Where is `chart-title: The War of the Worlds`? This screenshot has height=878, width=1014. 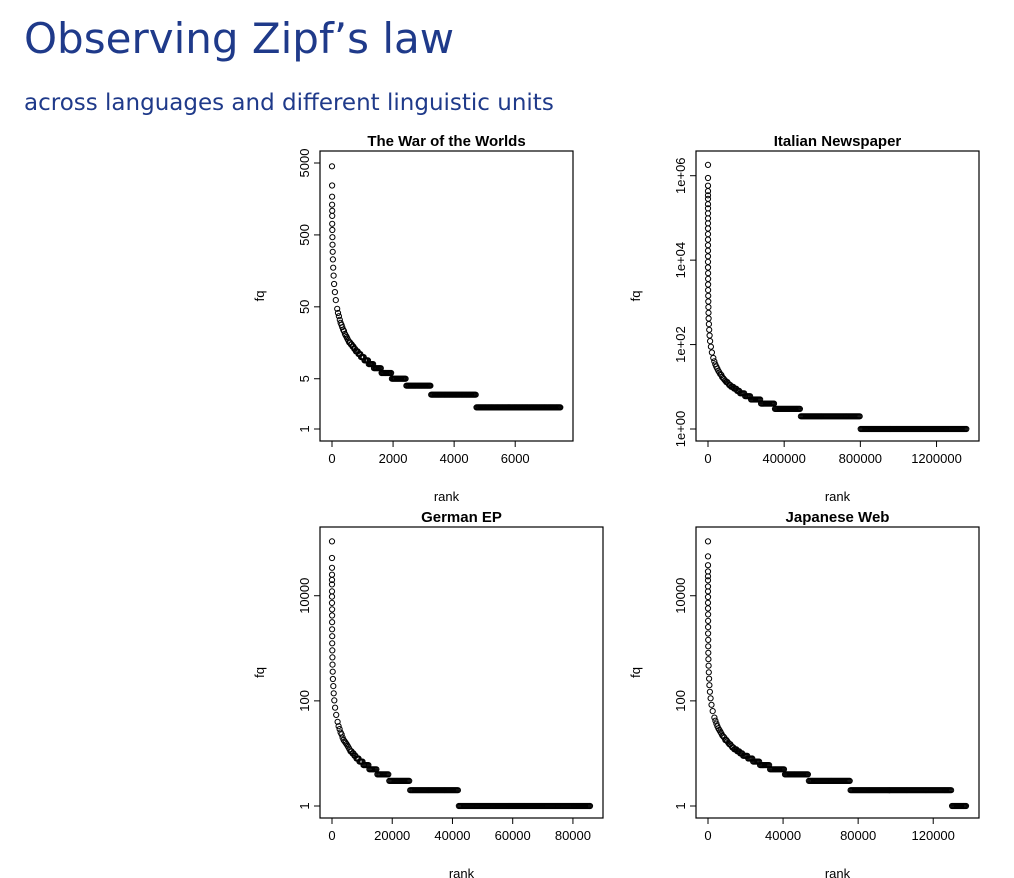 chart-title: The War of the Worlds is located at coordinates (446, 141).